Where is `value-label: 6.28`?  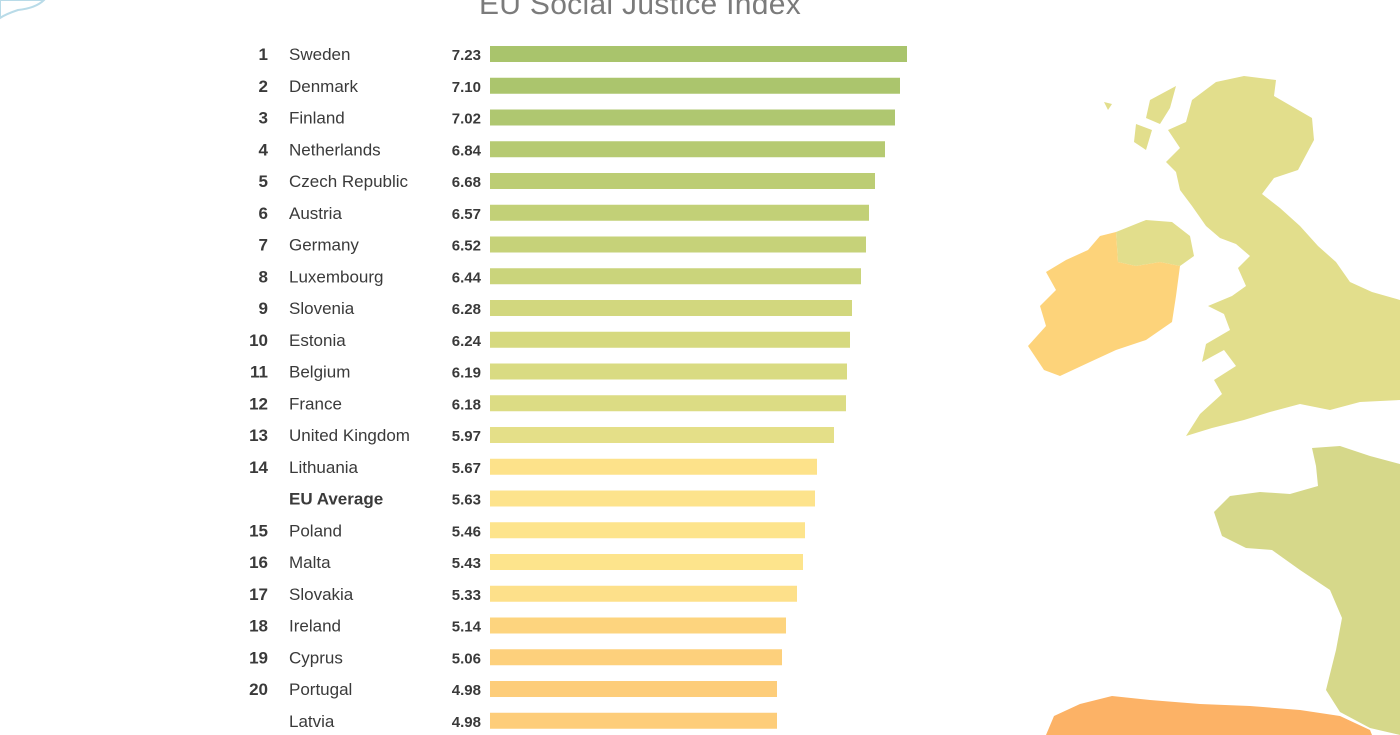 value-label: 6.28 is located at coordinates (466, 309).